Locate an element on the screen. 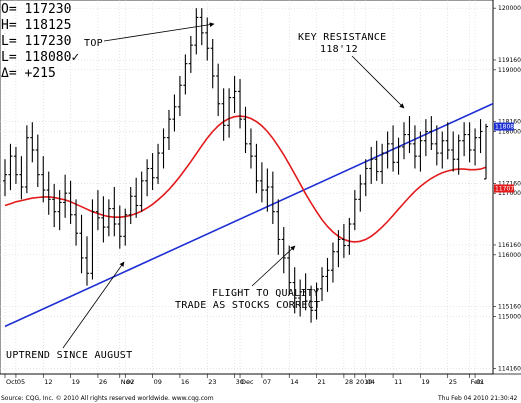  y-tick-label: 118160 is located at coordinates (509, 122).